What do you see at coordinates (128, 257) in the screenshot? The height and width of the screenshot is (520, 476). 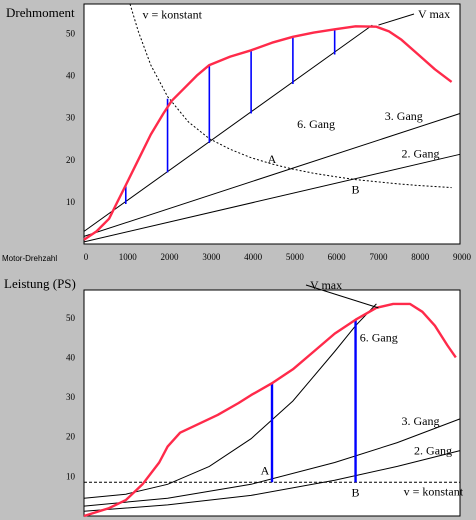 I see `x-tick-label: 1000` at bounding box center [128, 257].